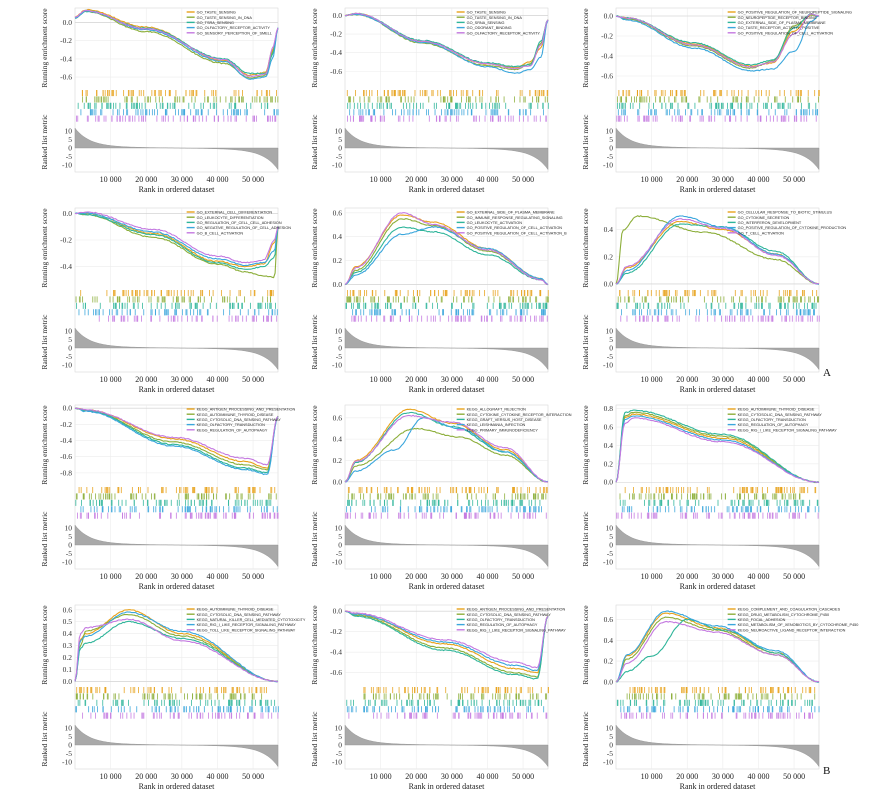 Image resolution: width=878 pixels, height=790 pixels. Describe the element at coordinates (146, 576) in the screenshot. I see `x-tick-label: 20 000` at that location.